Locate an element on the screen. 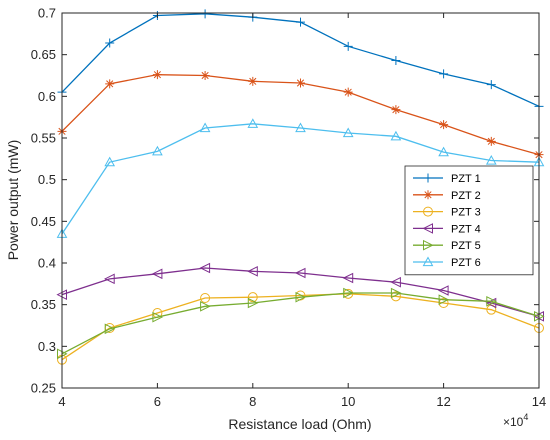 This screenshot has width=550, height=440. y-tick-label: 0.7 is located at coordinates (47, 13).